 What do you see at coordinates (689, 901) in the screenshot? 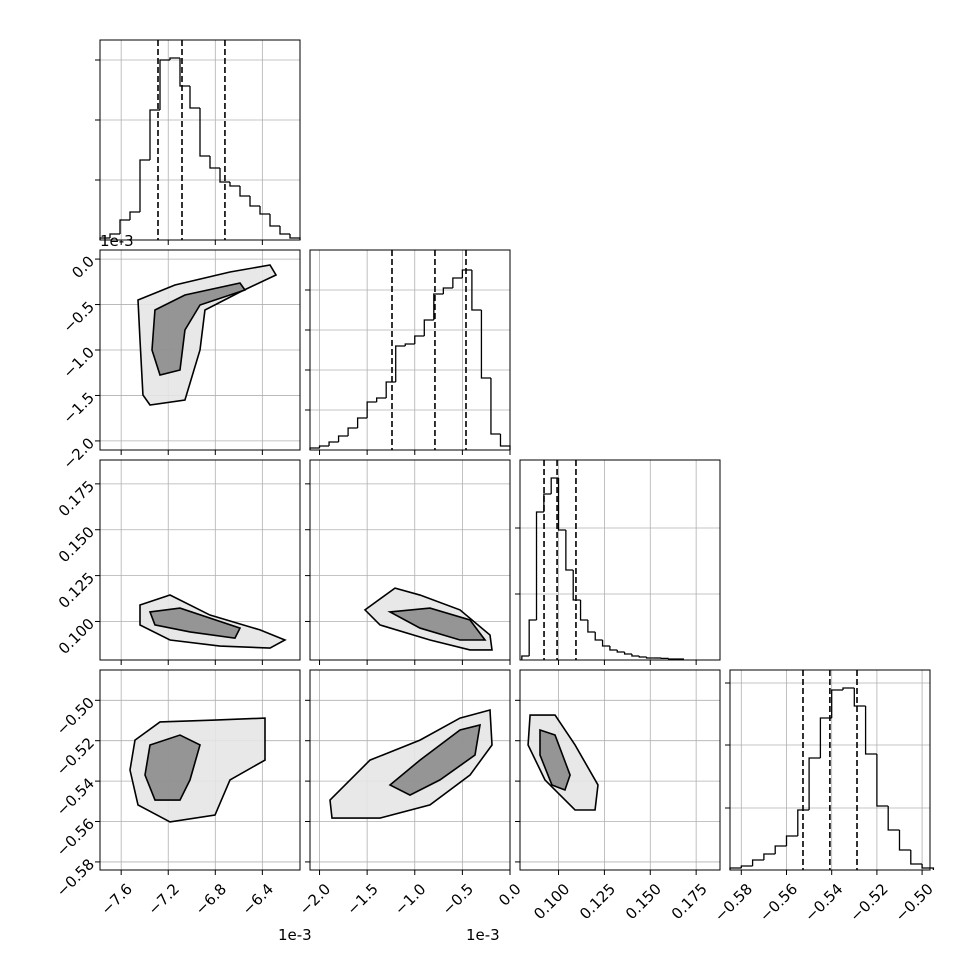
I see `x-tick-label: 0.175` at bounding box center [689, 901].